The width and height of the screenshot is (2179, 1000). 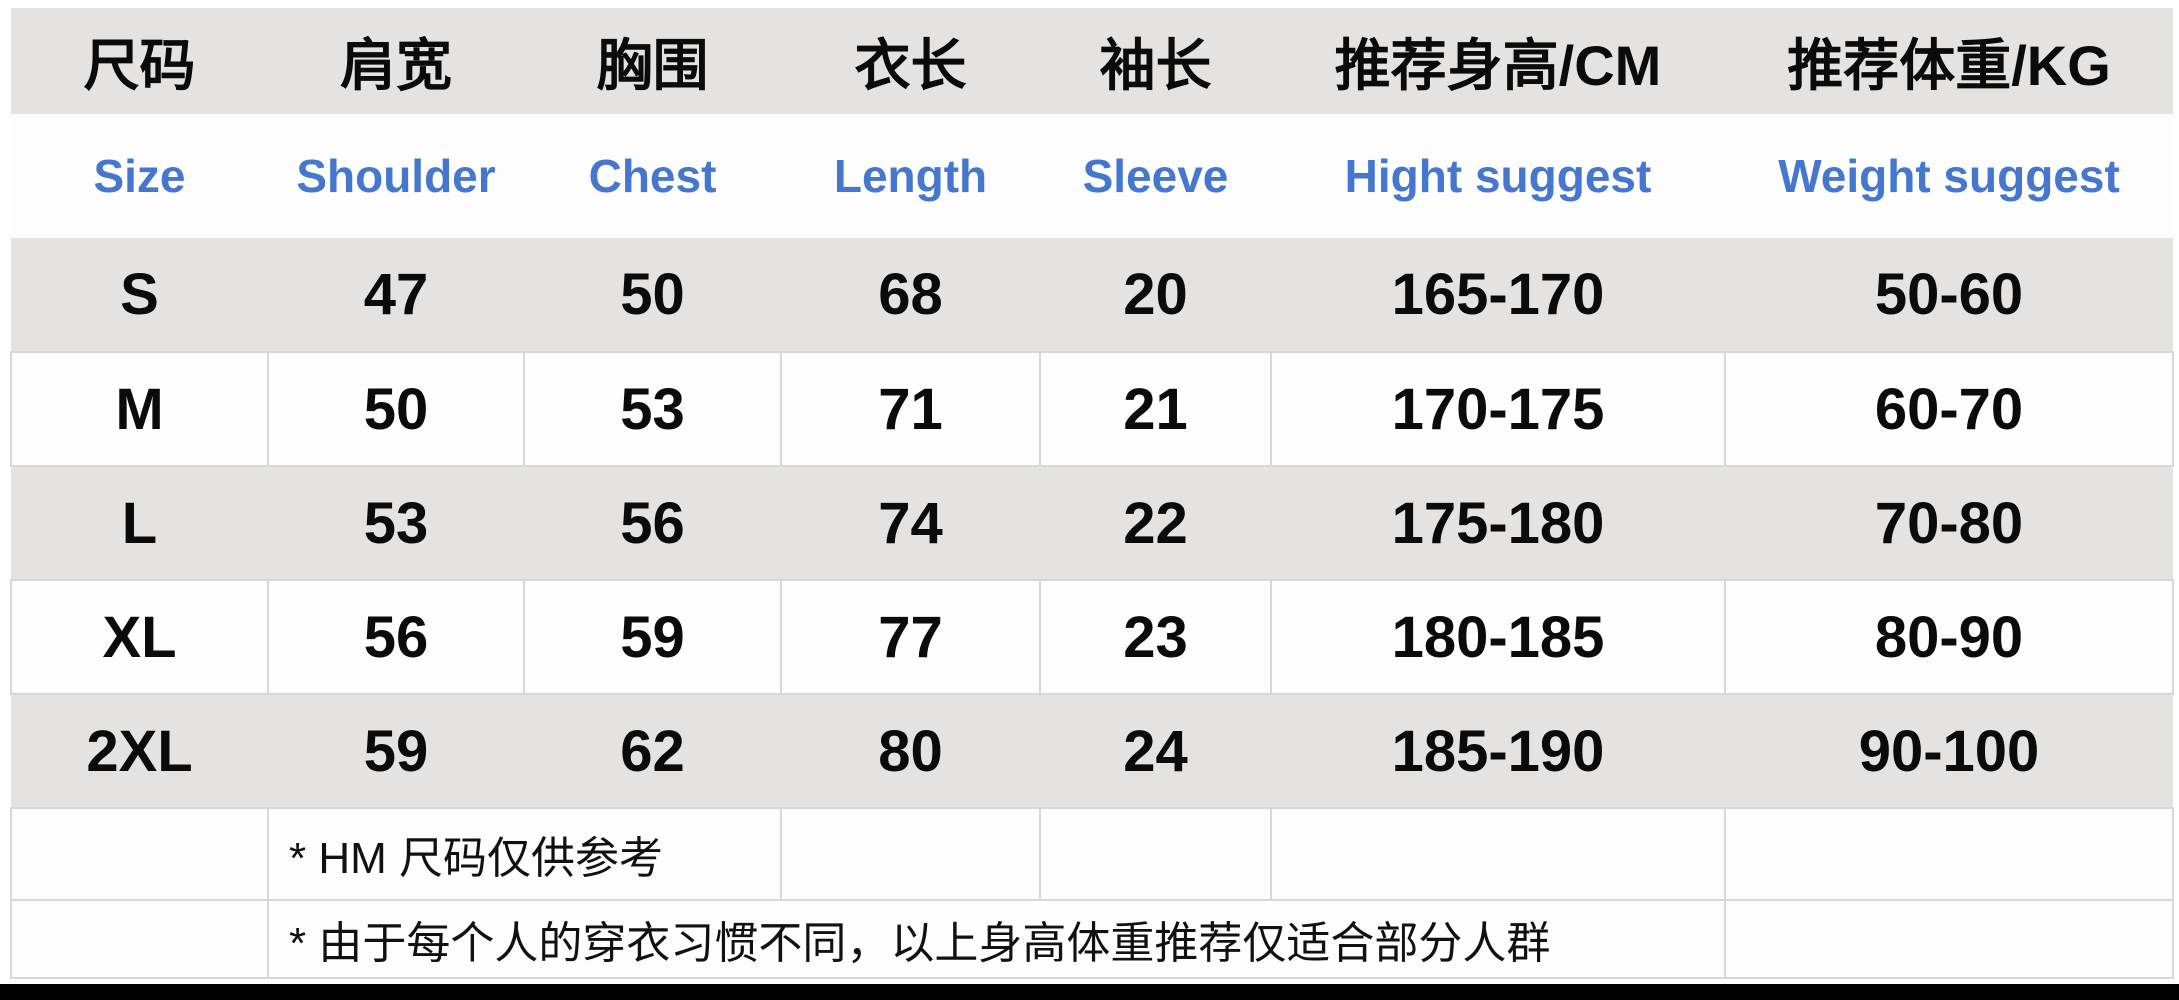 What do you see at coordinates (396, 61) in the screenshot?
I see `header-cn-shoulder: 肩宽` at bounding box center [396, 61].